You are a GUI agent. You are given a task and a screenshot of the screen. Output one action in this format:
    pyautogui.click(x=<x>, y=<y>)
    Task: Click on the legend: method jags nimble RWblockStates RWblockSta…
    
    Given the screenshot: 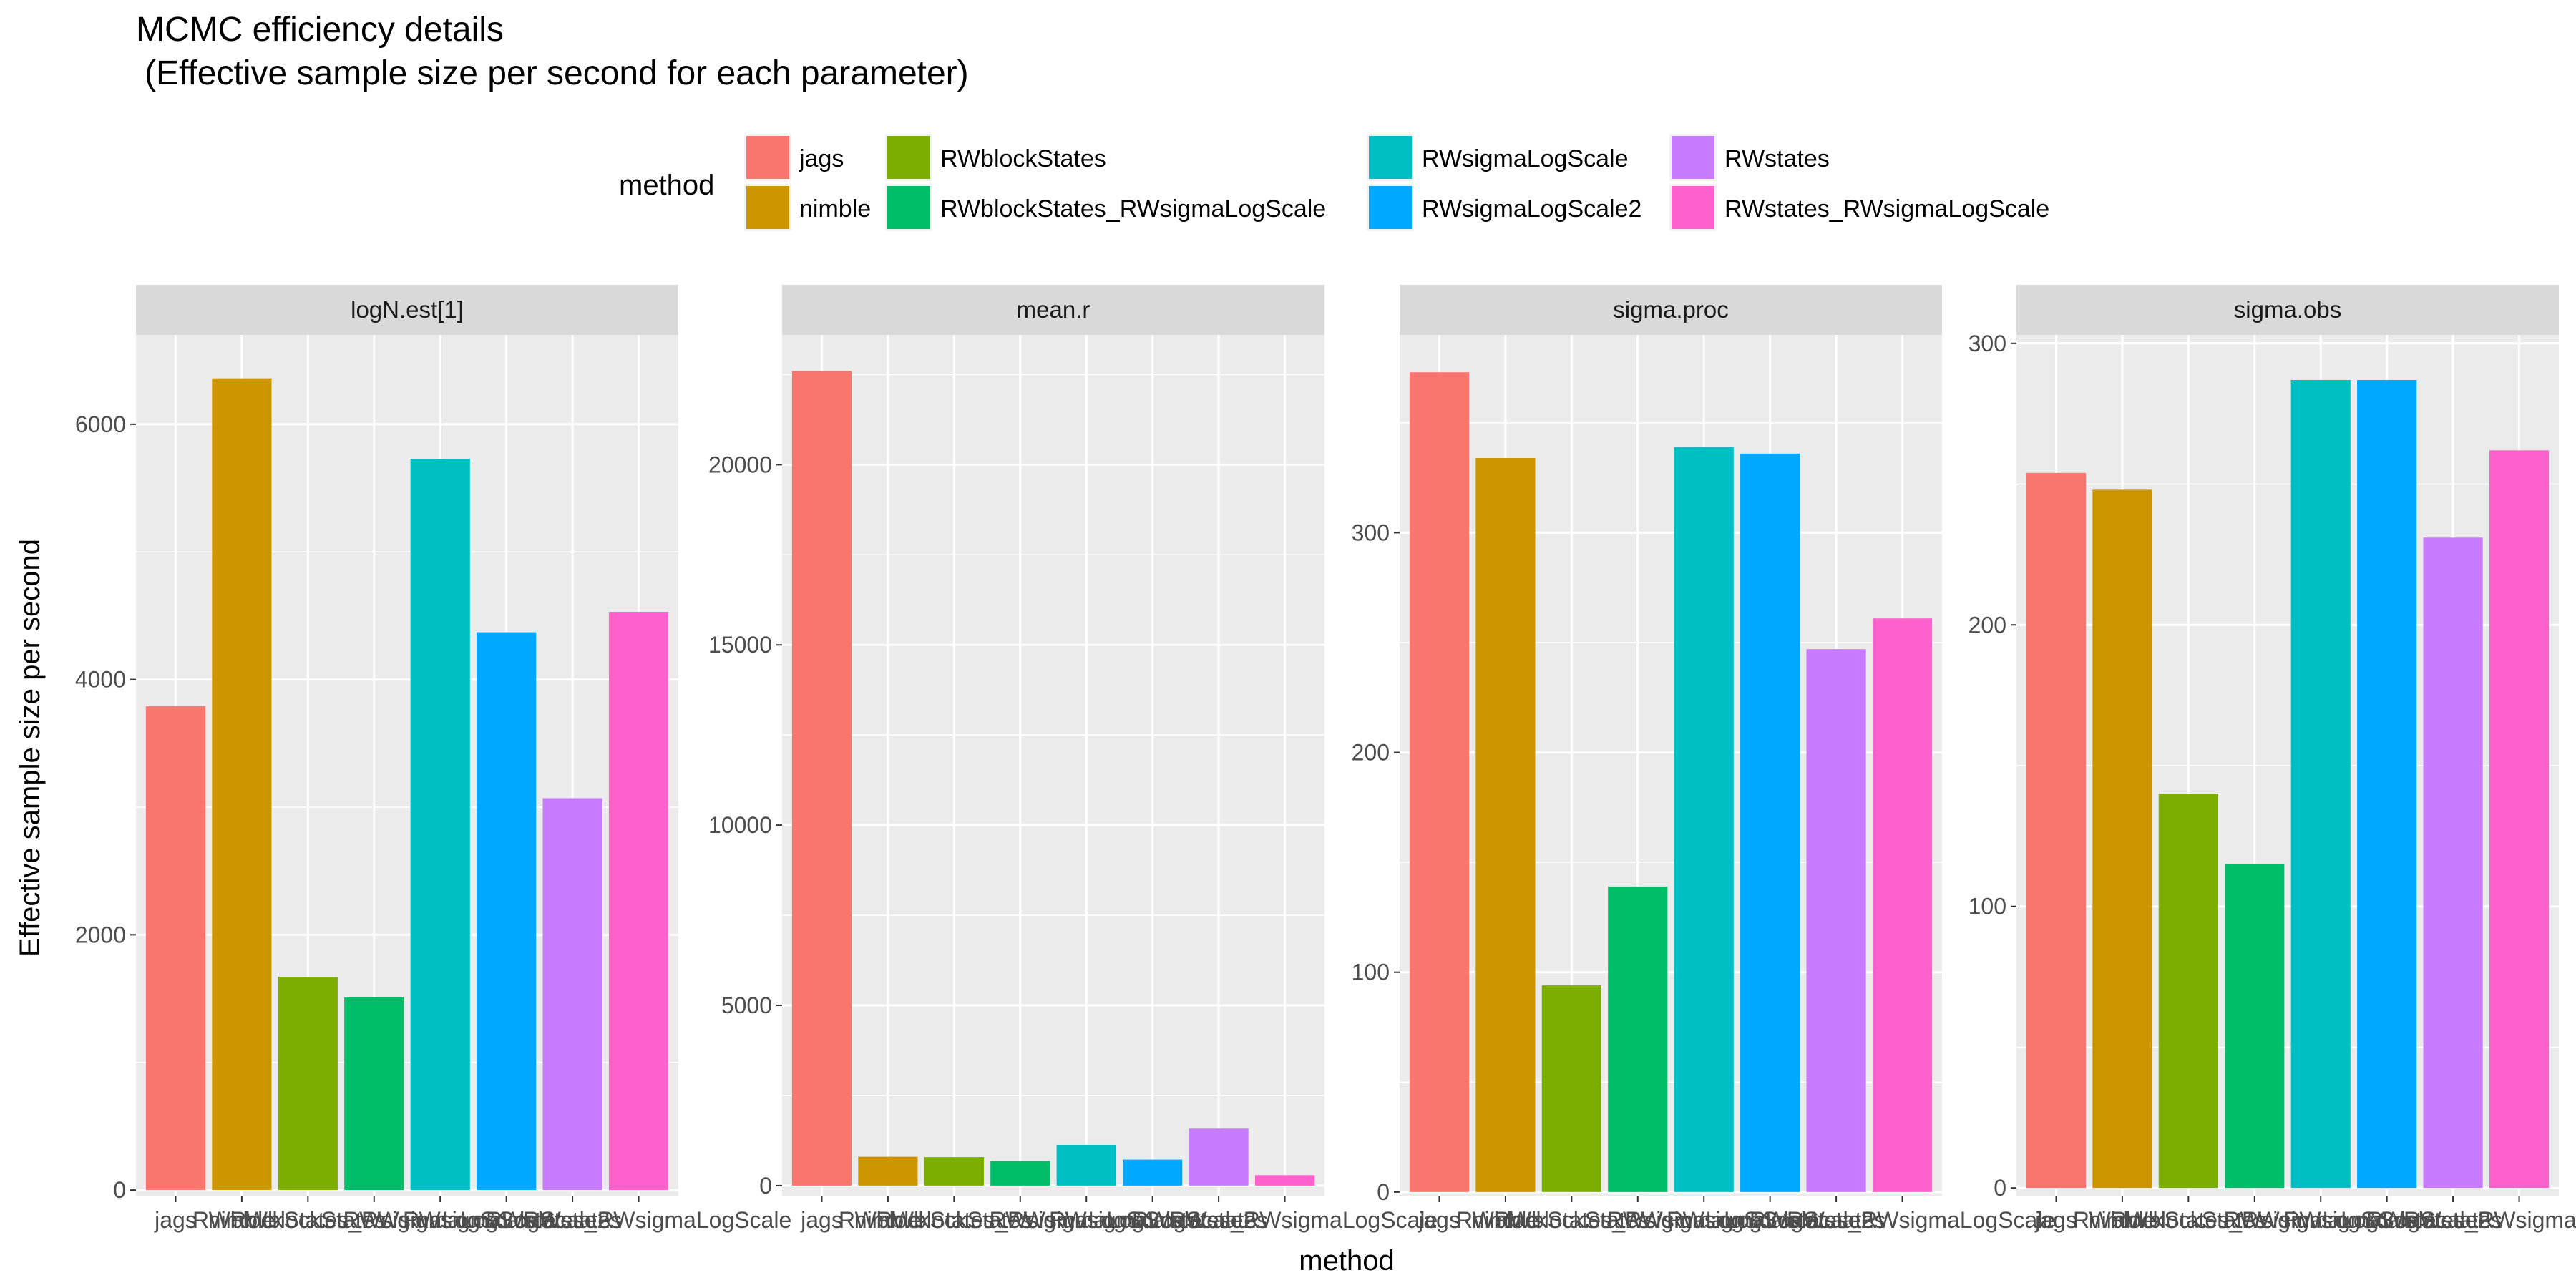 What is the action you would take?
    pyautogui.click(x=1334, y=182)
    